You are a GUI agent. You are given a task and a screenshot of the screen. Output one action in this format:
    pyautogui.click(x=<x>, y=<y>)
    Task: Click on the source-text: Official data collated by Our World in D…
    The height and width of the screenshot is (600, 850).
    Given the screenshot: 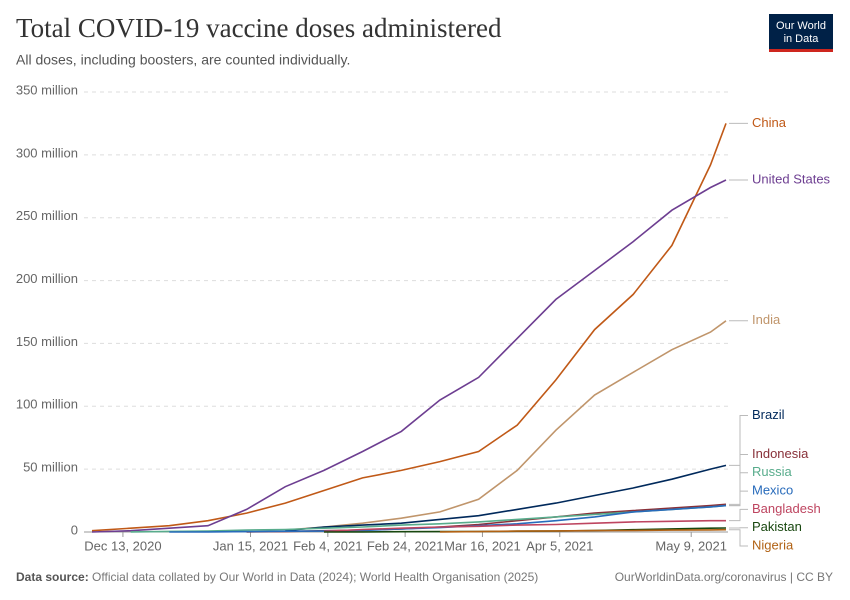 What is the action you would take?
    pyautogui.click(x=315, y=577)
    